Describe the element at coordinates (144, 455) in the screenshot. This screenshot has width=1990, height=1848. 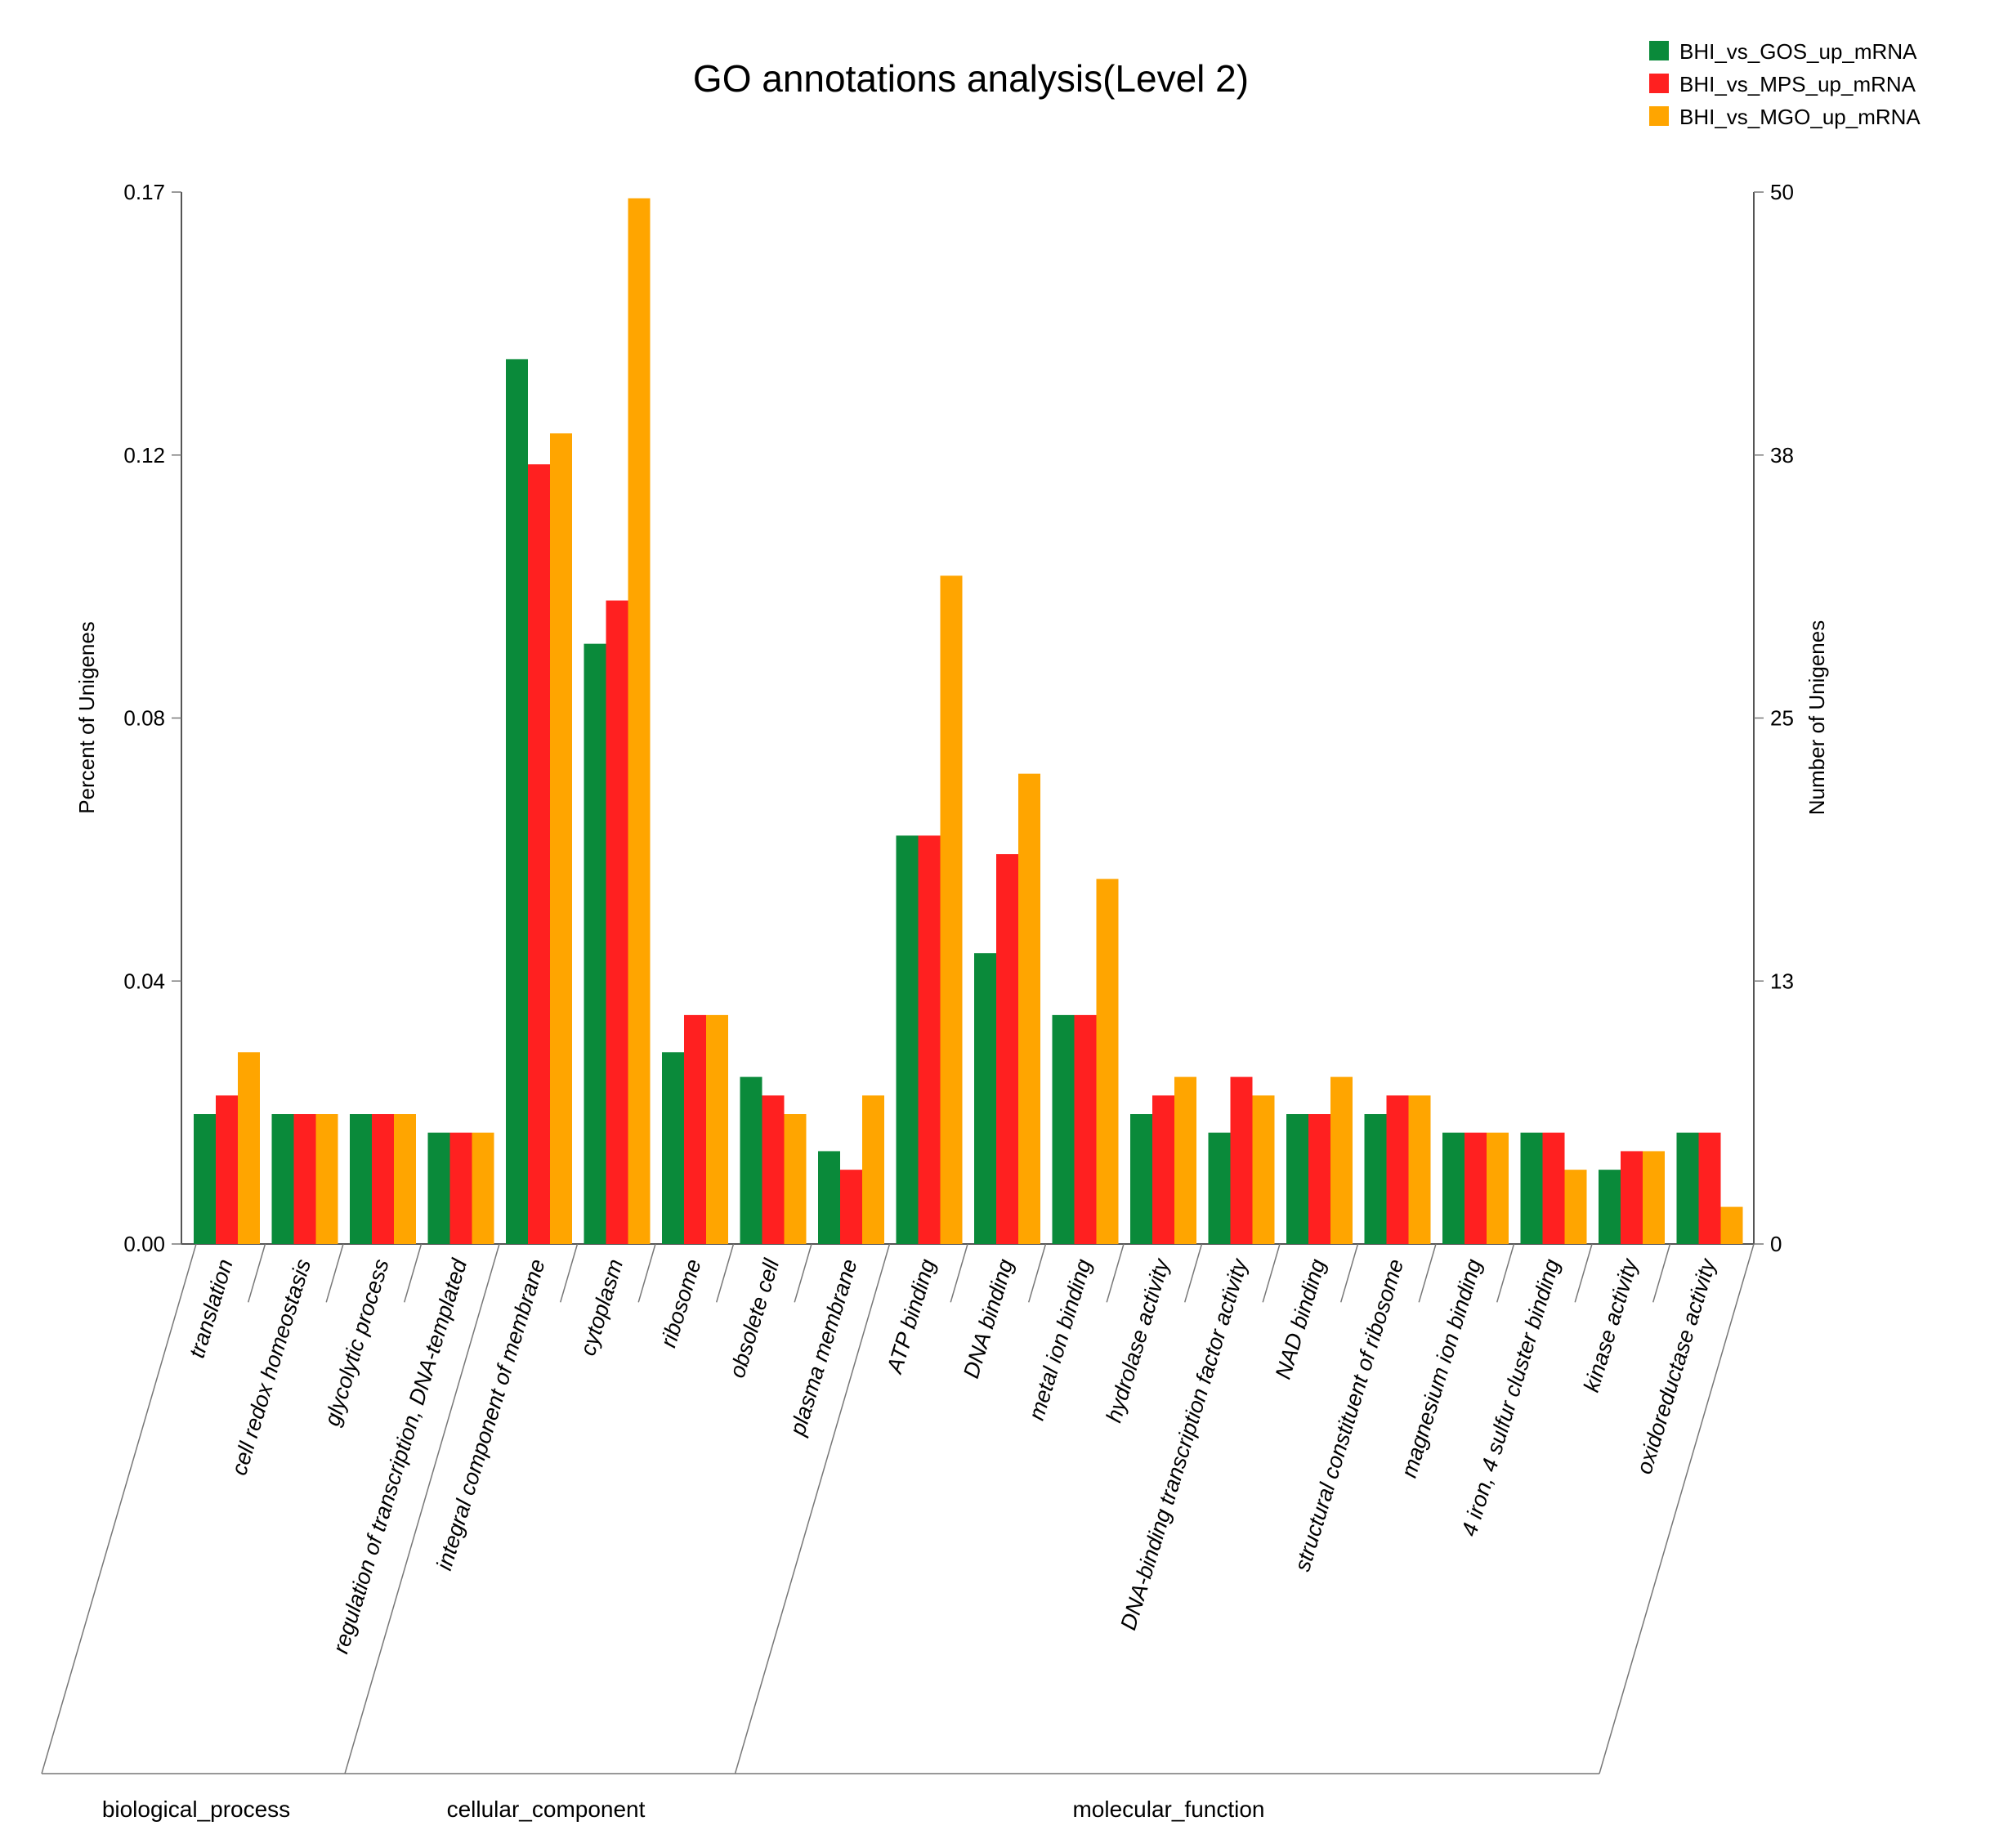
I see `left-tick-label: 0.12` at that location.